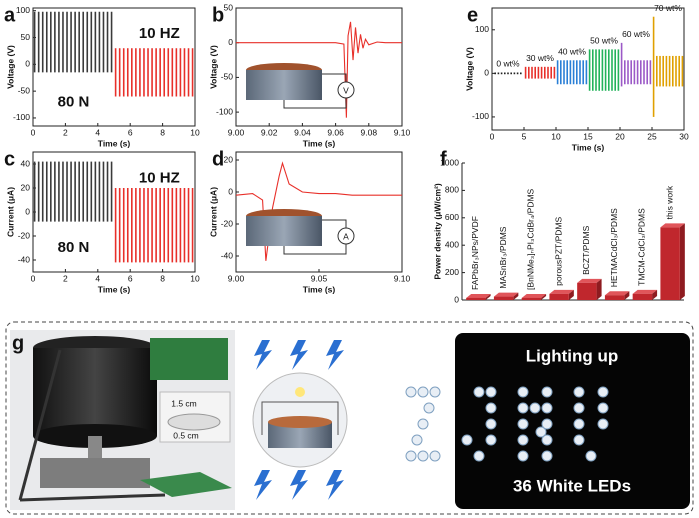 The width and height of the screenshot is (699, 518). What do you see at coordinates (300, 420) in the screenshot?
I see `lightning-illustration` at bounding box center [300, 420].